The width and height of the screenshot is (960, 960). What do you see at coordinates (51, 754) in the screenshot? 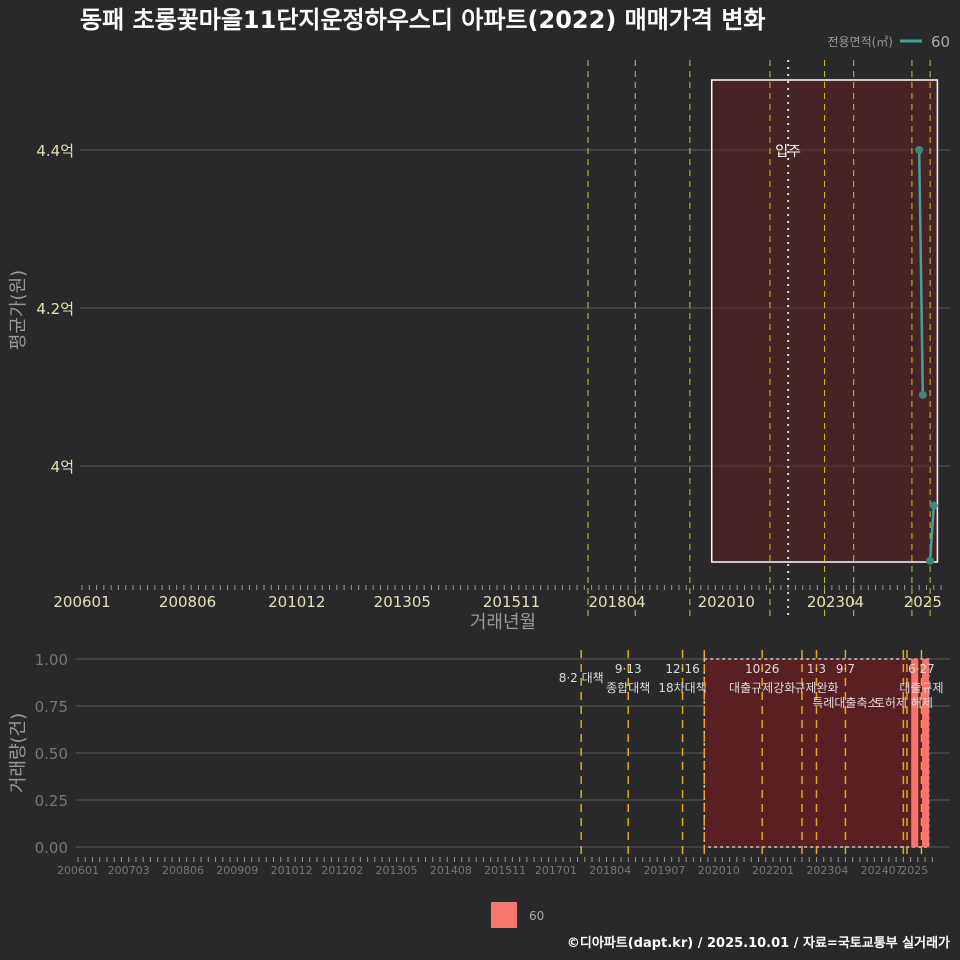
I see `y-tick-label: 0.50` at bounding box center [51, 754].